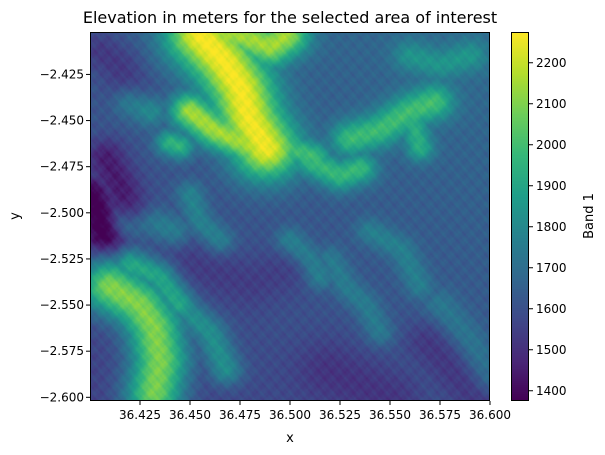  I want to click on y-tick-label: −2.475, so click(62, 167).